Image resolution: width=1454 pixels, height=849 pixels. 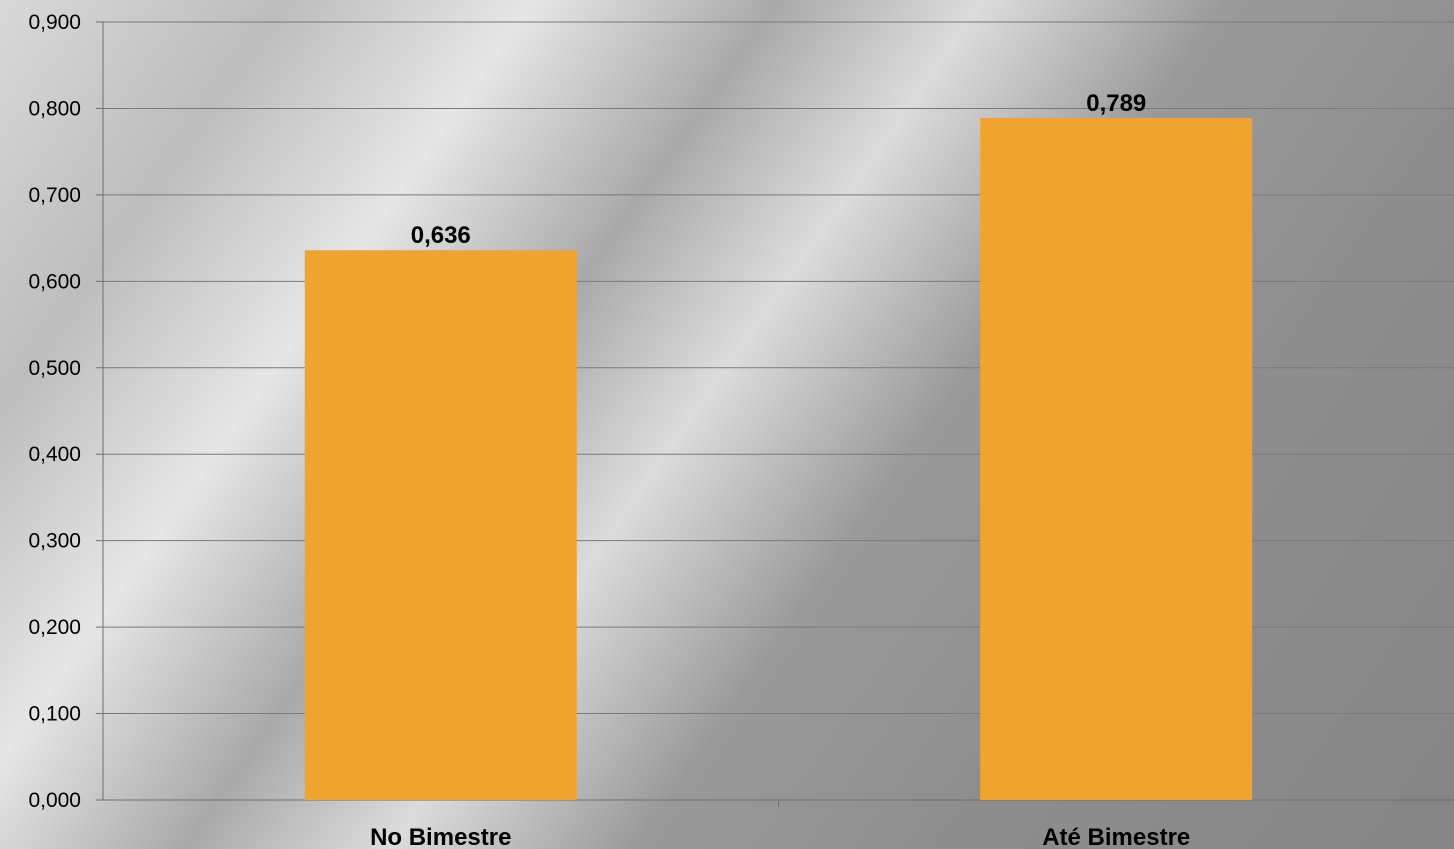 I want to click on x-category-label: Até Bimestre, so click(x=1116, y=836).